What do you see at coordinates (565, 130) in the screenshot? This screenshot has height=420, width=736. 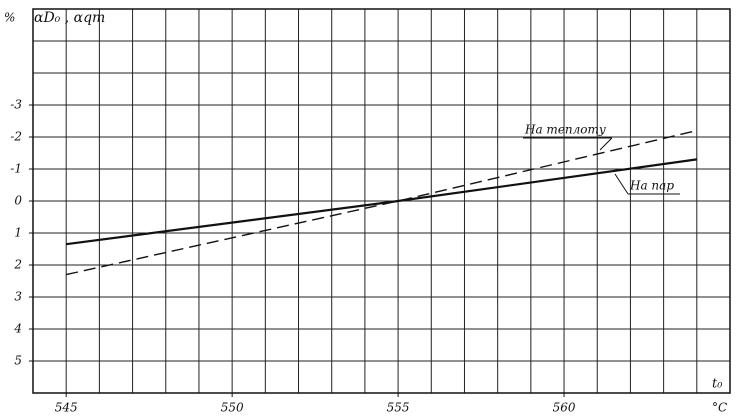 I see `series-label: На теплоту` at bounding box center [565, 130].